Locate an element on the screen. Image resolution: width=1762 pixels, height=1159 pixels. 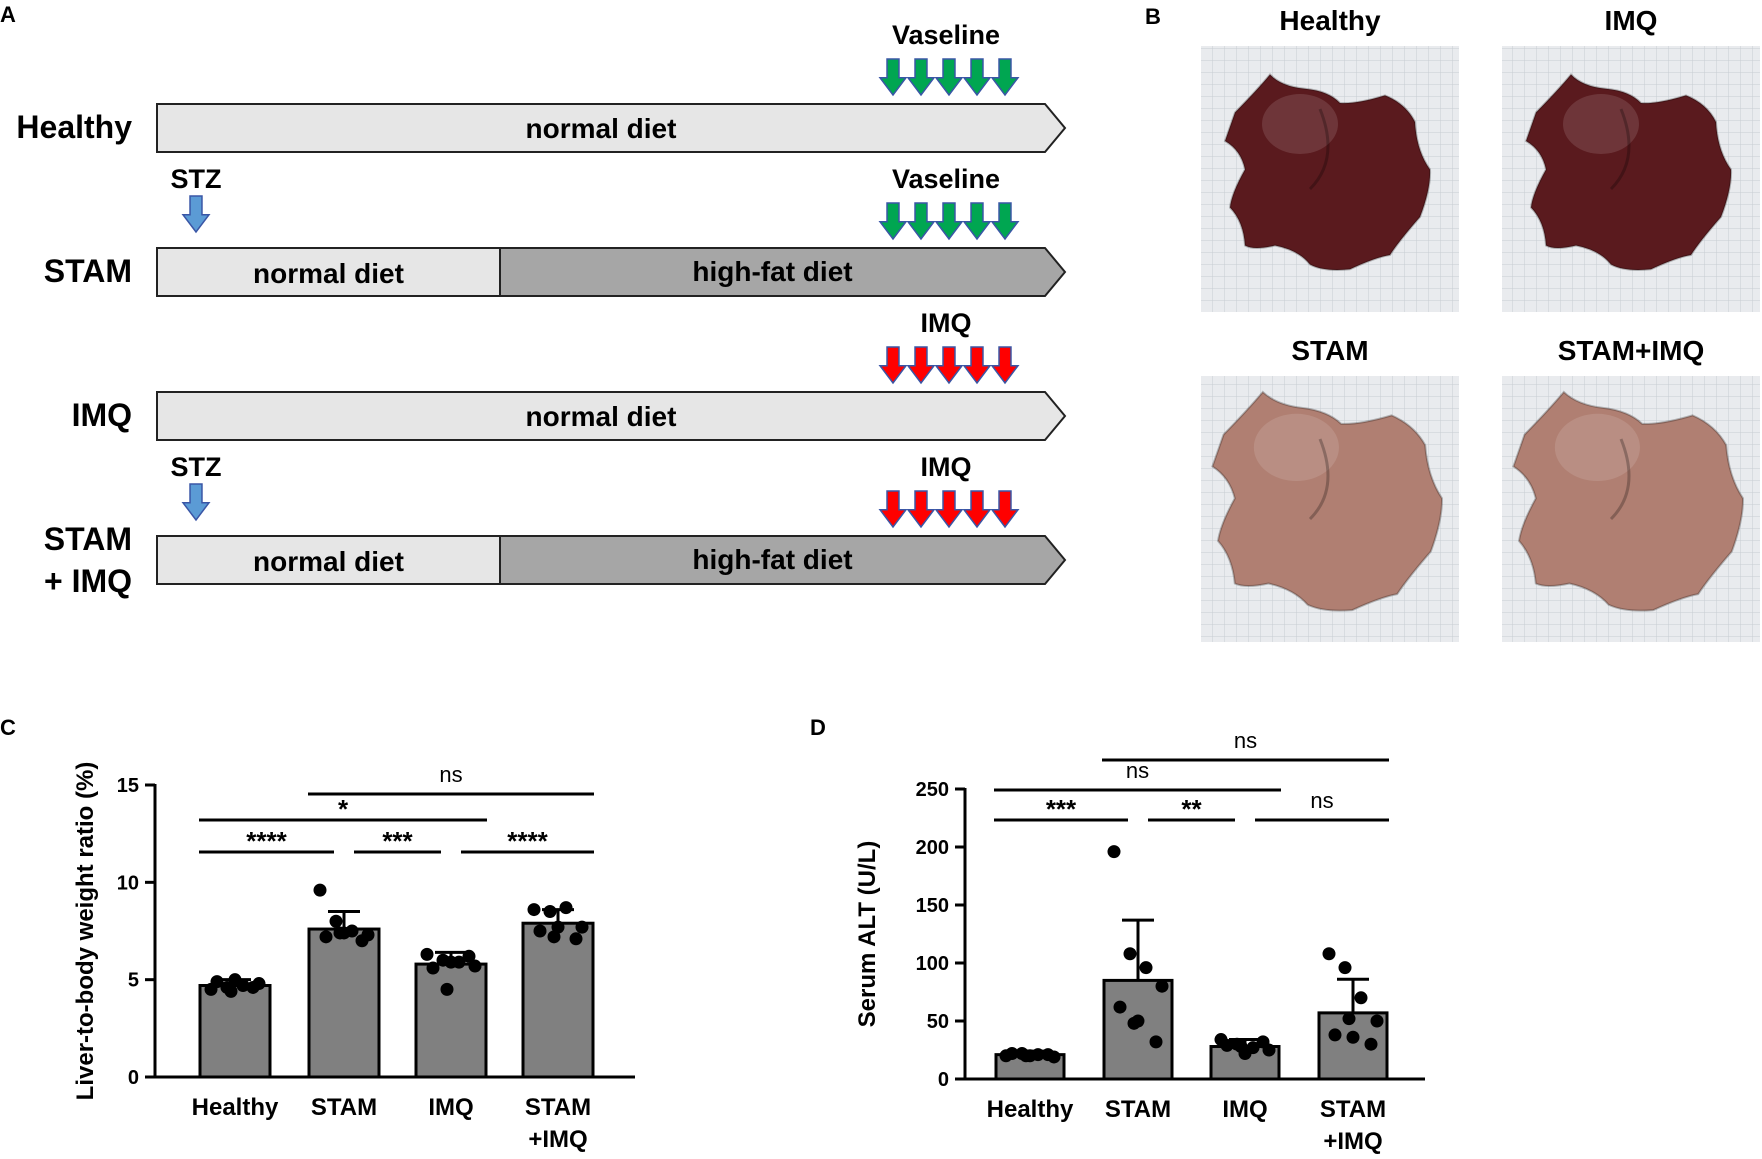
photo-title: STAM+IMQ is located at coordinates (1631, 350).